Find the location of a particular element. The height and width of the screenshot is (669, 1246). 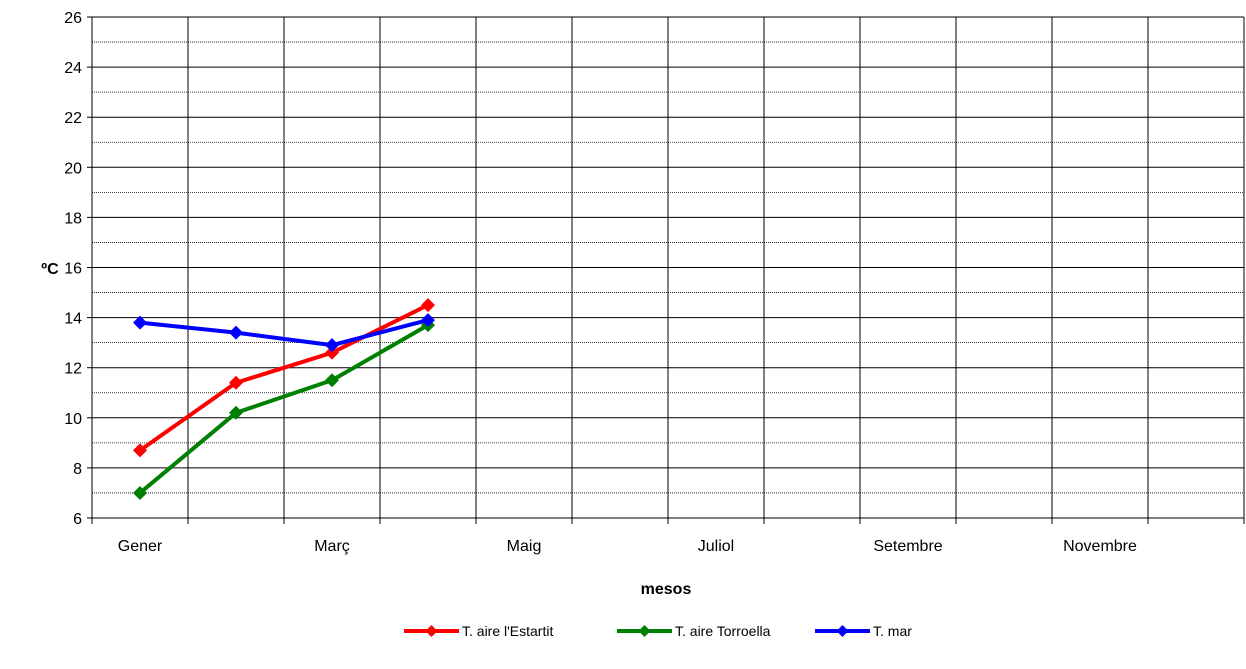

y-tick-label: 26 is located at coordinates (73, 18).